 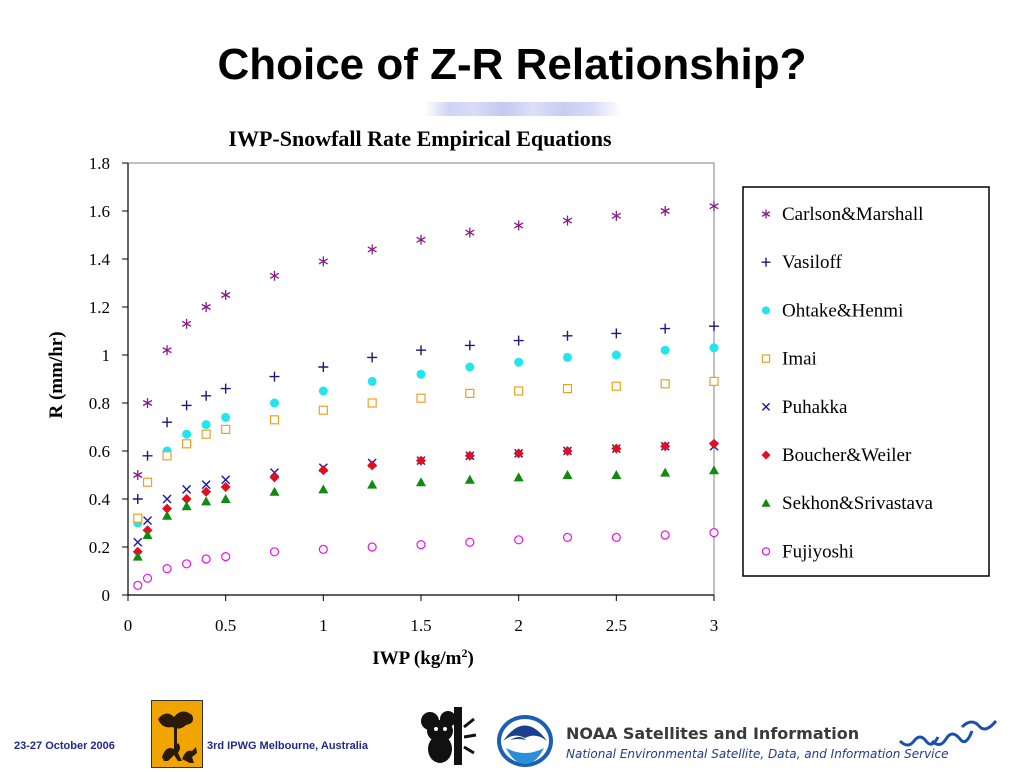 What do you see at coordinates (100, 259) in the screenshot?
I see `y-tick-label: 1.4` at bounding box center [100, 259].